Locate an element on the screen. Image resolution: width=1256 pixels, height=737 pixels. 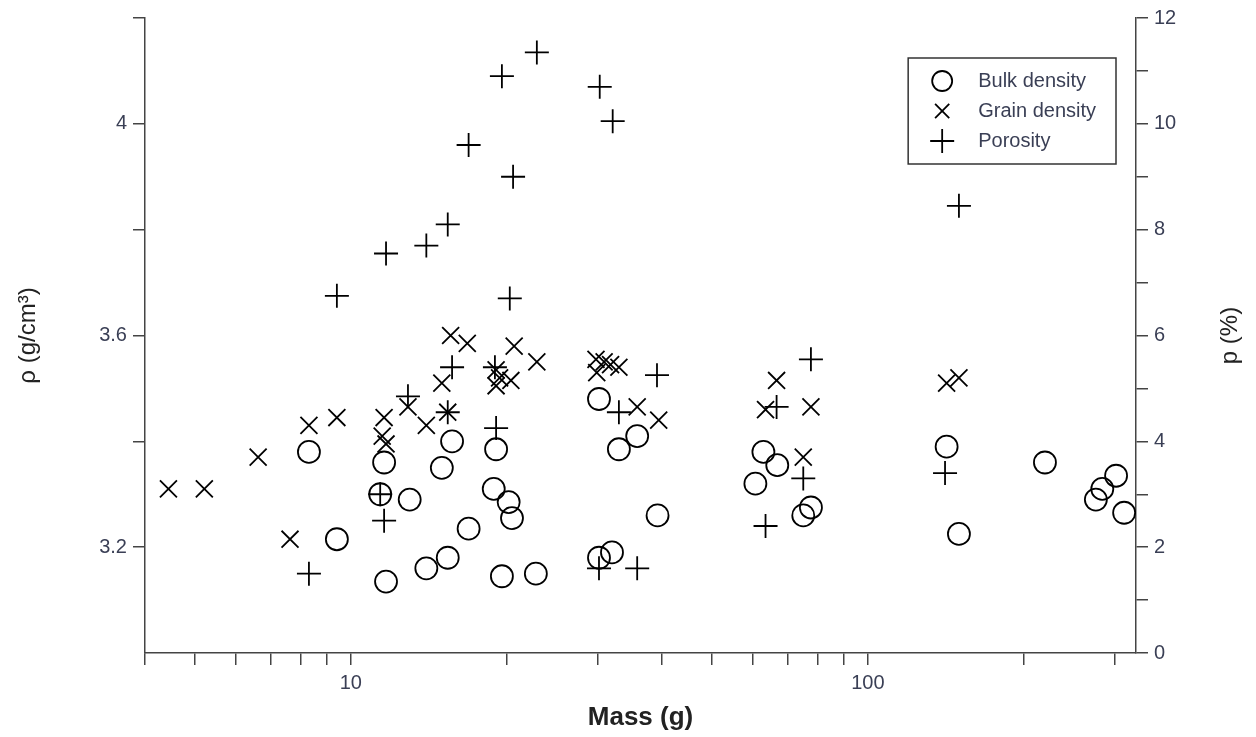
x-axis-title: Mass (g) is located at coordinates (640, 715).